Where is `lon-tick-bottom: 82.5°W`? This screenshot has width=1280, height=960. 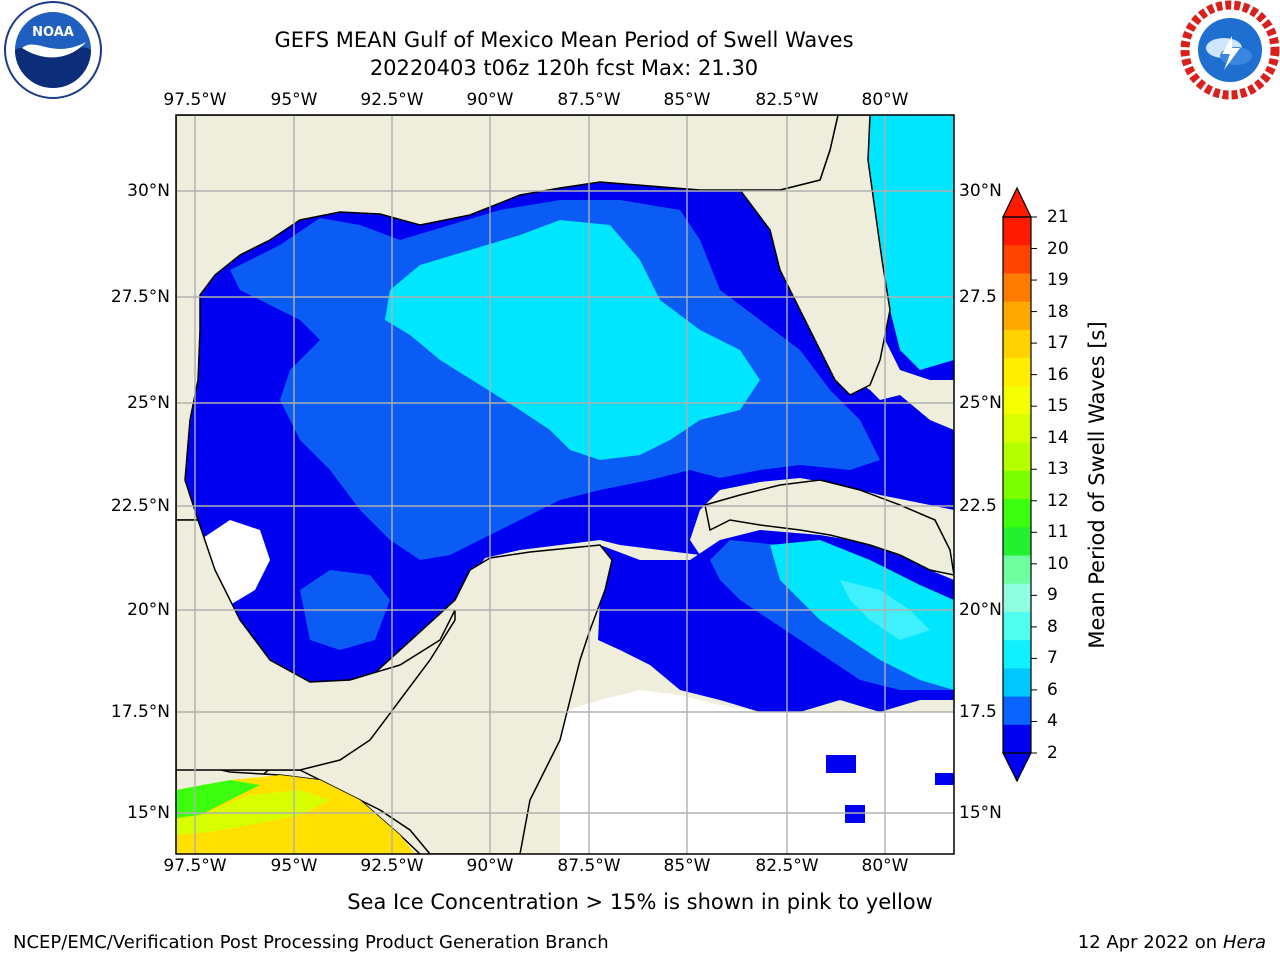
lon-tick-bottom: 82.5°W is located at coordinates (787, 866).